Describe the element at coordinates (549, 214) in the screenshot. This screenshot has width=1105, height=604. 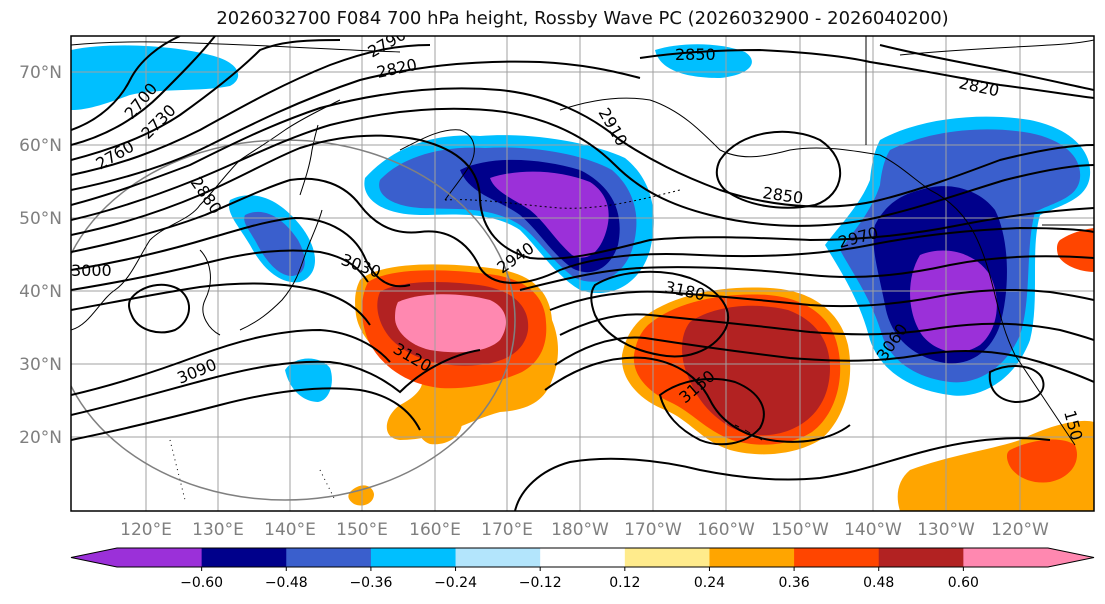
I see `anomaly-neg-north-pacific-core` at that location.